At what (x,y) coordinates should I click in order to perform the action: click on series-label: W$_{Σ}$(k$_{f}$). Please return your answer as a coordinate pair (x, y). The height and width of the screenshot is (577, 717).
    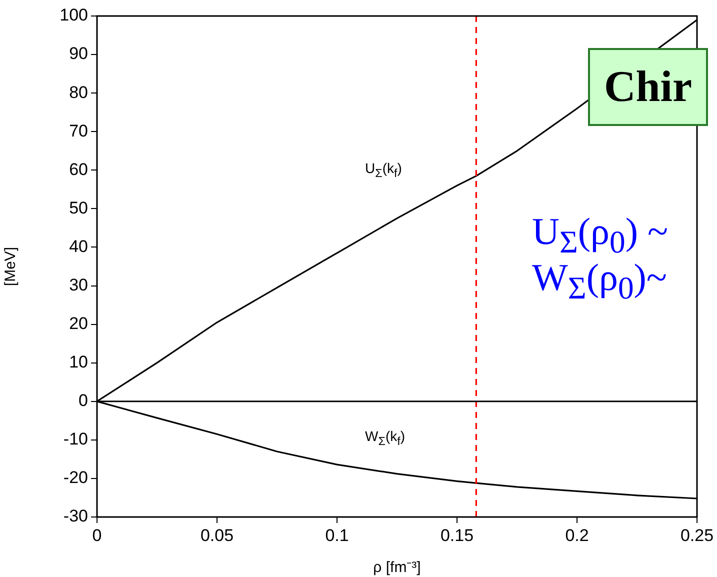
    Looking at the image, I should click on (385, 438).